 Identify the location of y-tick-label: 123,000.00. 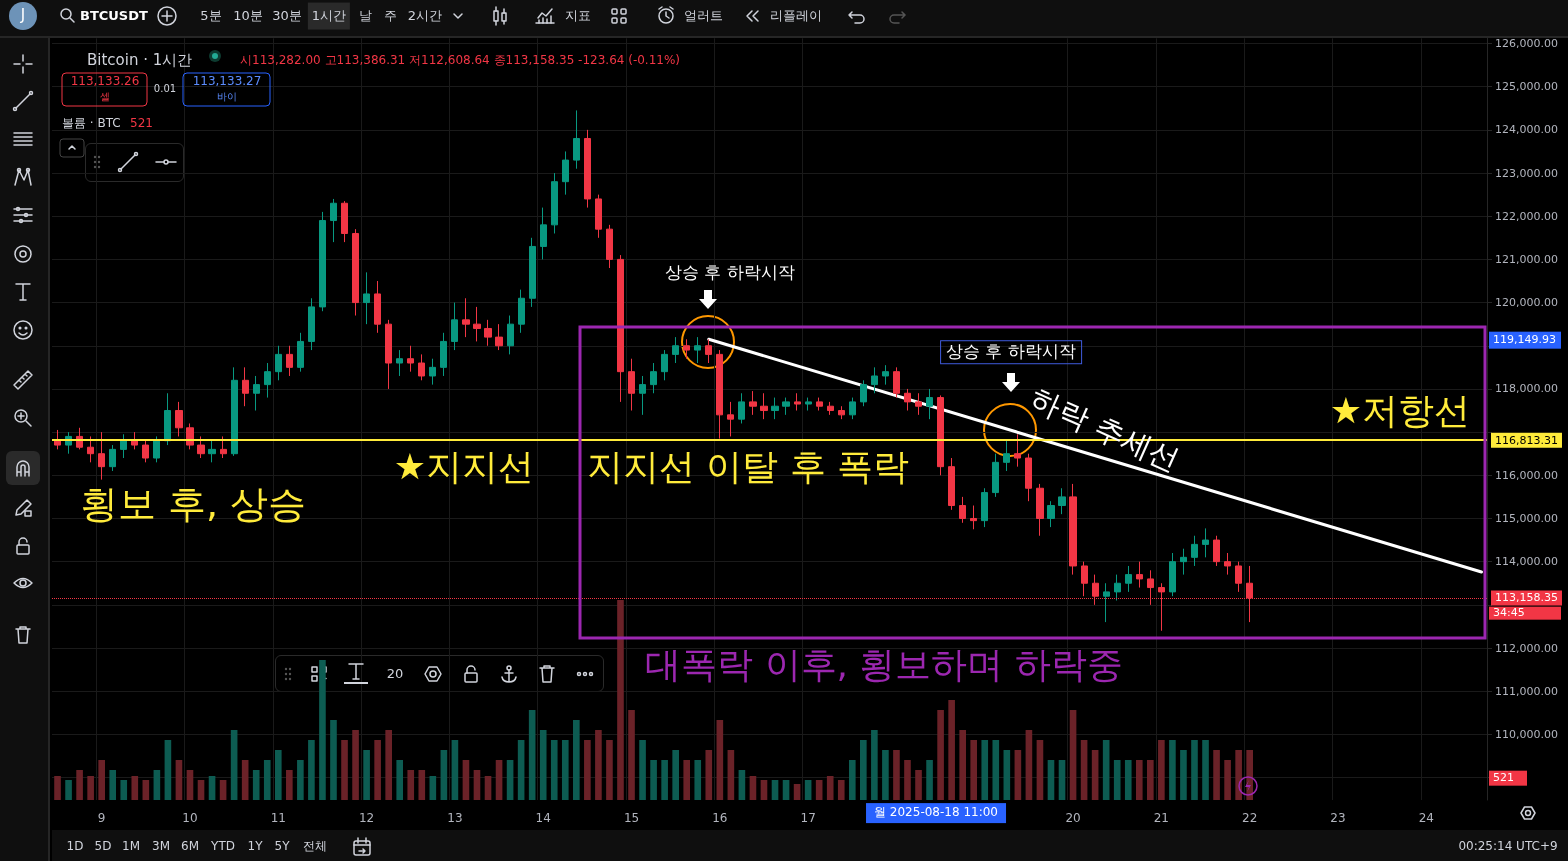
(1526, 173).